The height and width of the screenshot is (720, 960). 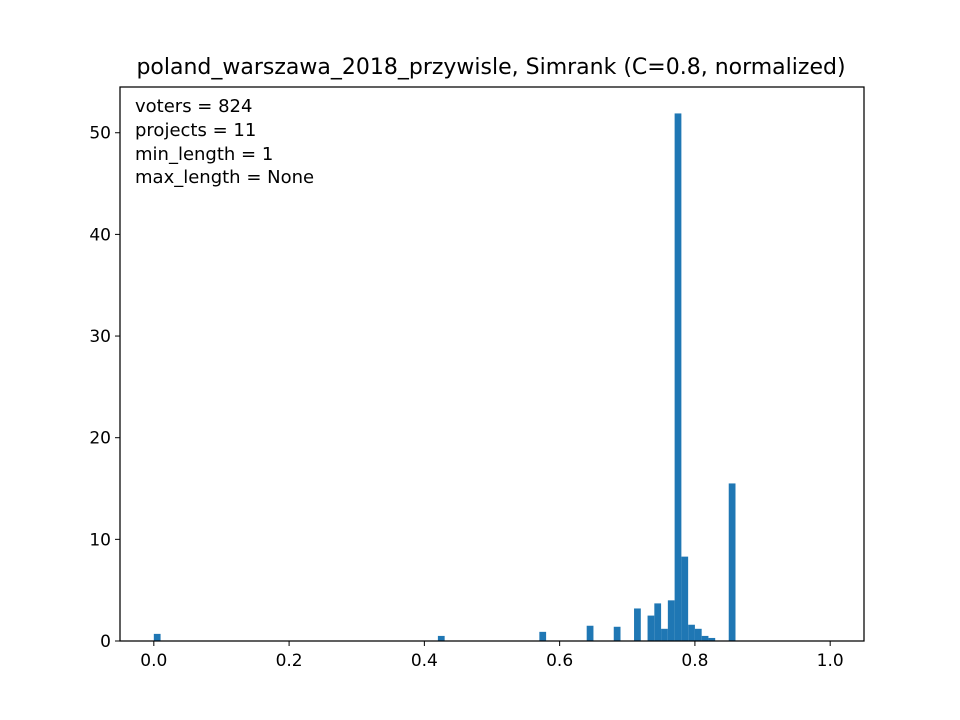 What do you see at coordinates (105, 642) in the screenshot?
I see `y-tick-label: 0` at bounding box center [105, 642].